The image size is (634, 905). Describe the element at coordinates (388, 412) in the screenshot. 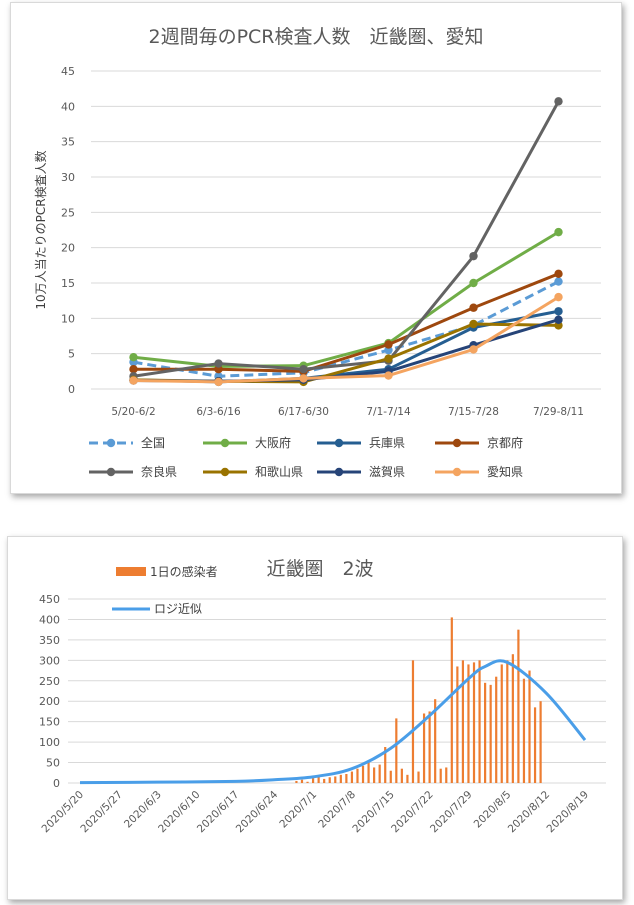

I see `x-tick-label: 7/1-7/14` at that location.